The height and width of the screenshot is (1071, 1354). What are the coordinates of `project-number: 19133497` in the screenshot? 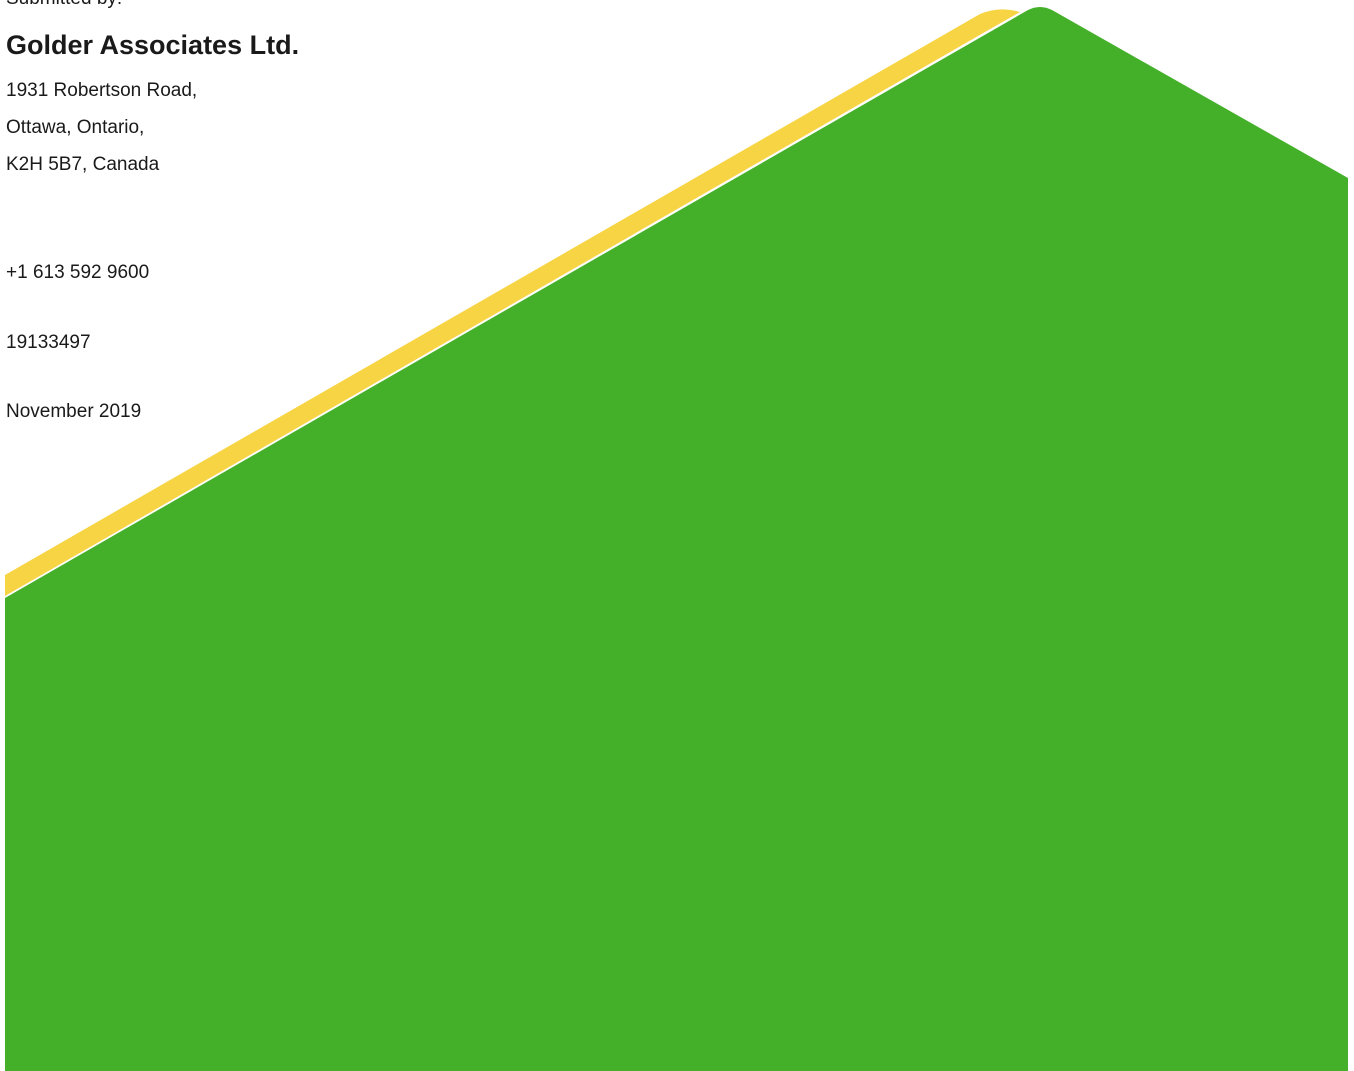 It's located at (48, 342).